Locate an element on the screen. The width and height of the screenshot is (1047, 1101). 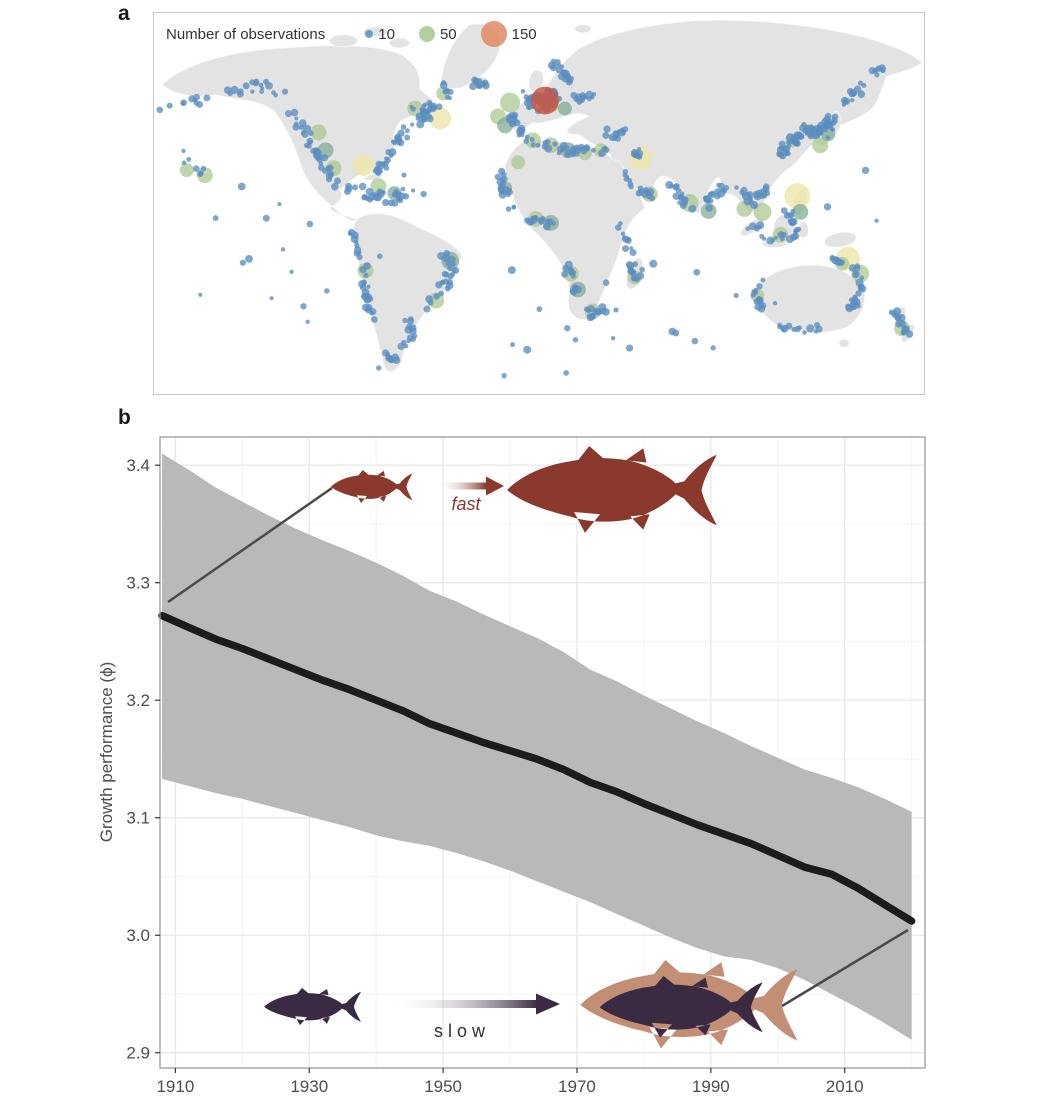
legend-item-10: 10 is located at coordinates (380, 34).